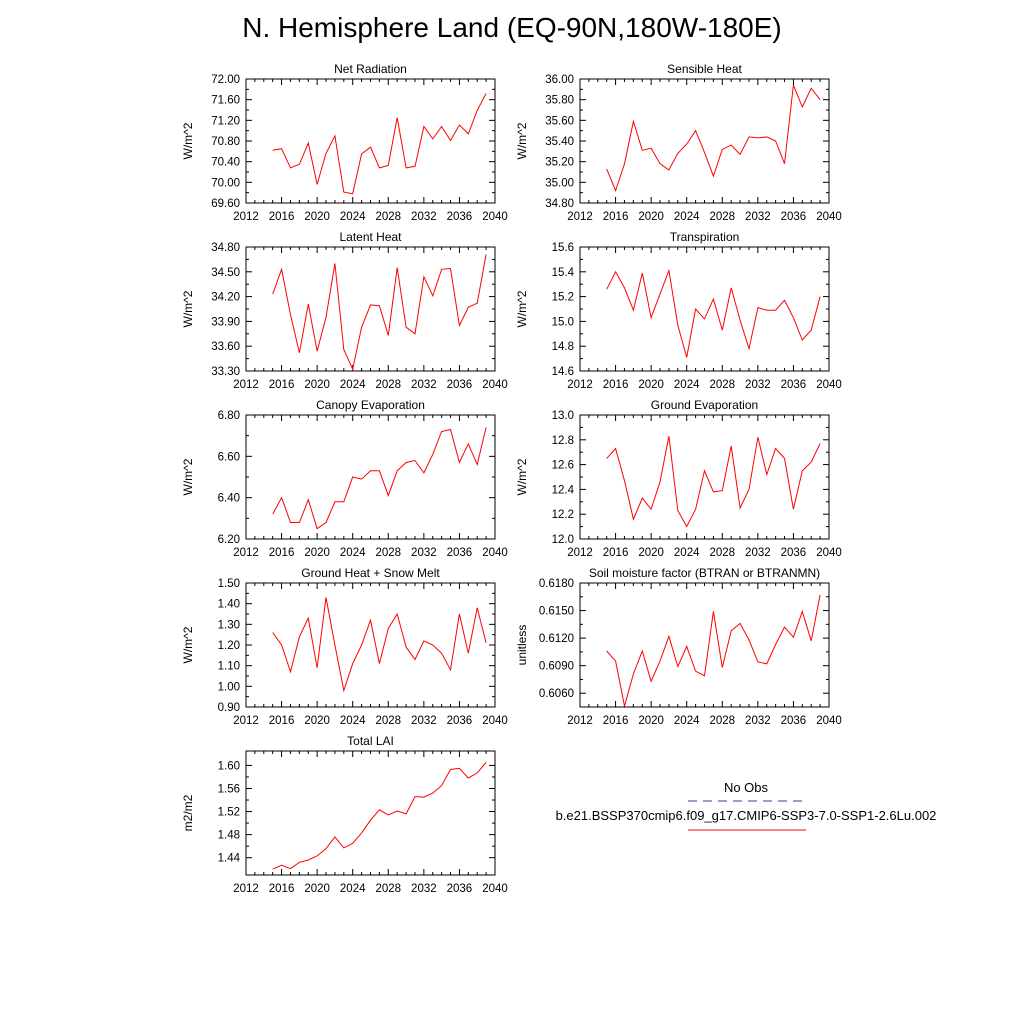  Describe the element at coordinates (225, 121) in the screenshot. I see `y-tick-label: 71.20` at that location.